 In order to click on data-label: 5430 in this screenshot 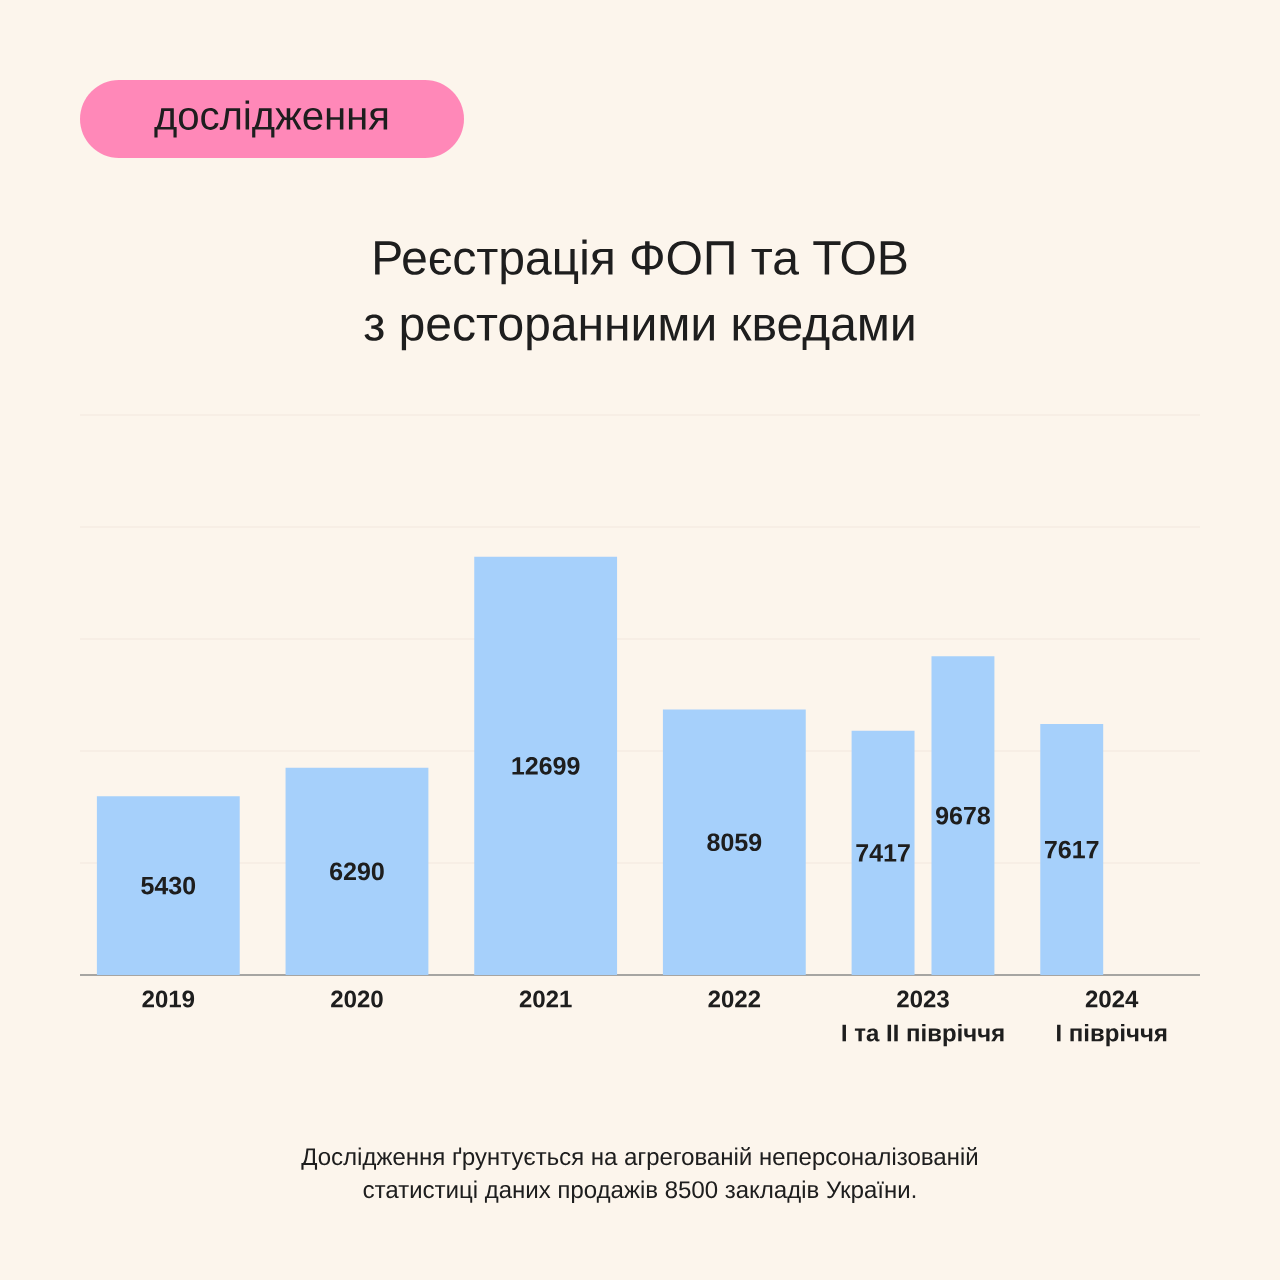, I will do `click(168, 885)`.